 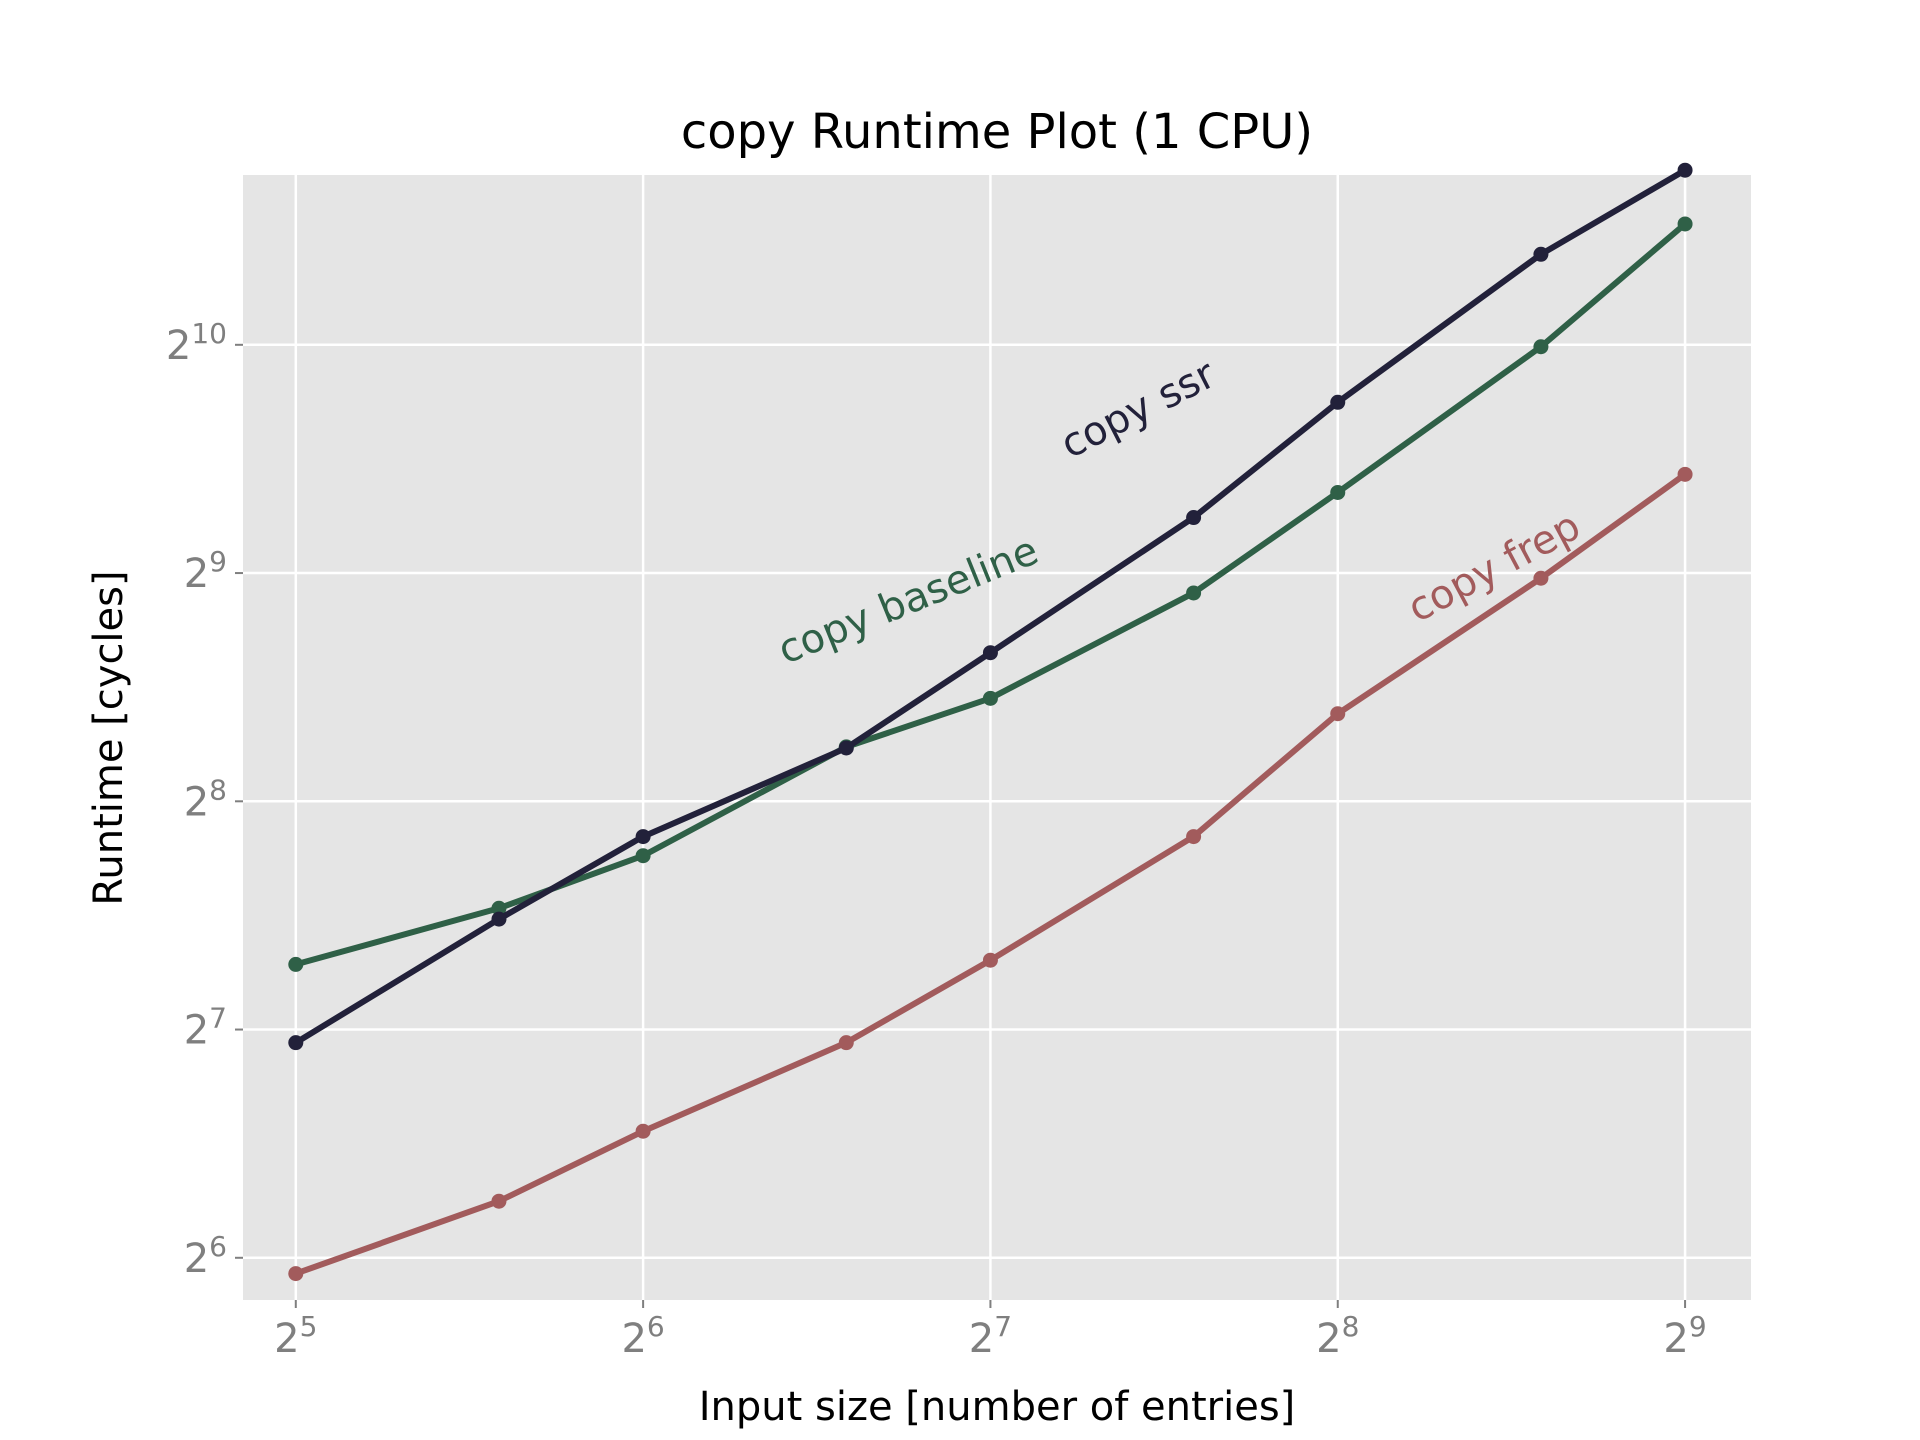 What do you see at coordinates (205, 799) in the screenshot?
I see `y-tick-label: 28` at bounding box center [205, 799].